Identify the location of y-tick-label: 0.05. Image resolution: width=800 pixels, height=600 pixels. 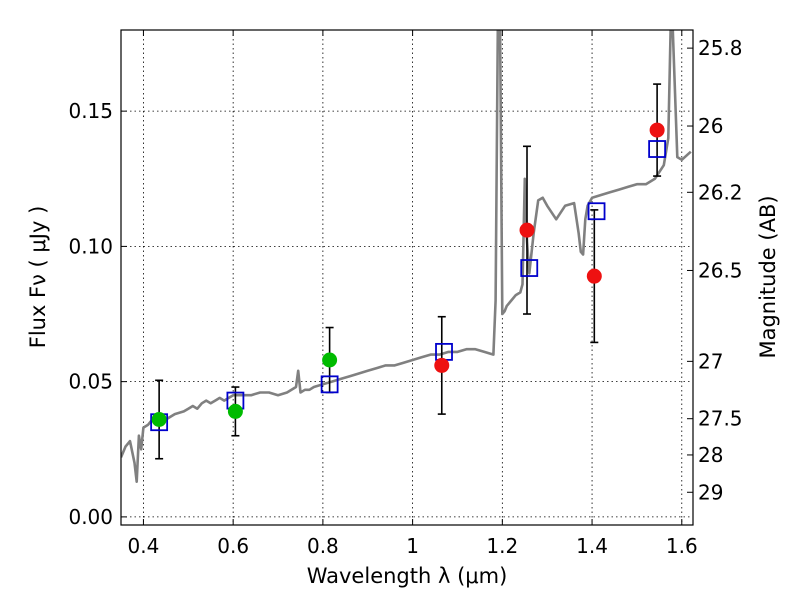
(90, 382).